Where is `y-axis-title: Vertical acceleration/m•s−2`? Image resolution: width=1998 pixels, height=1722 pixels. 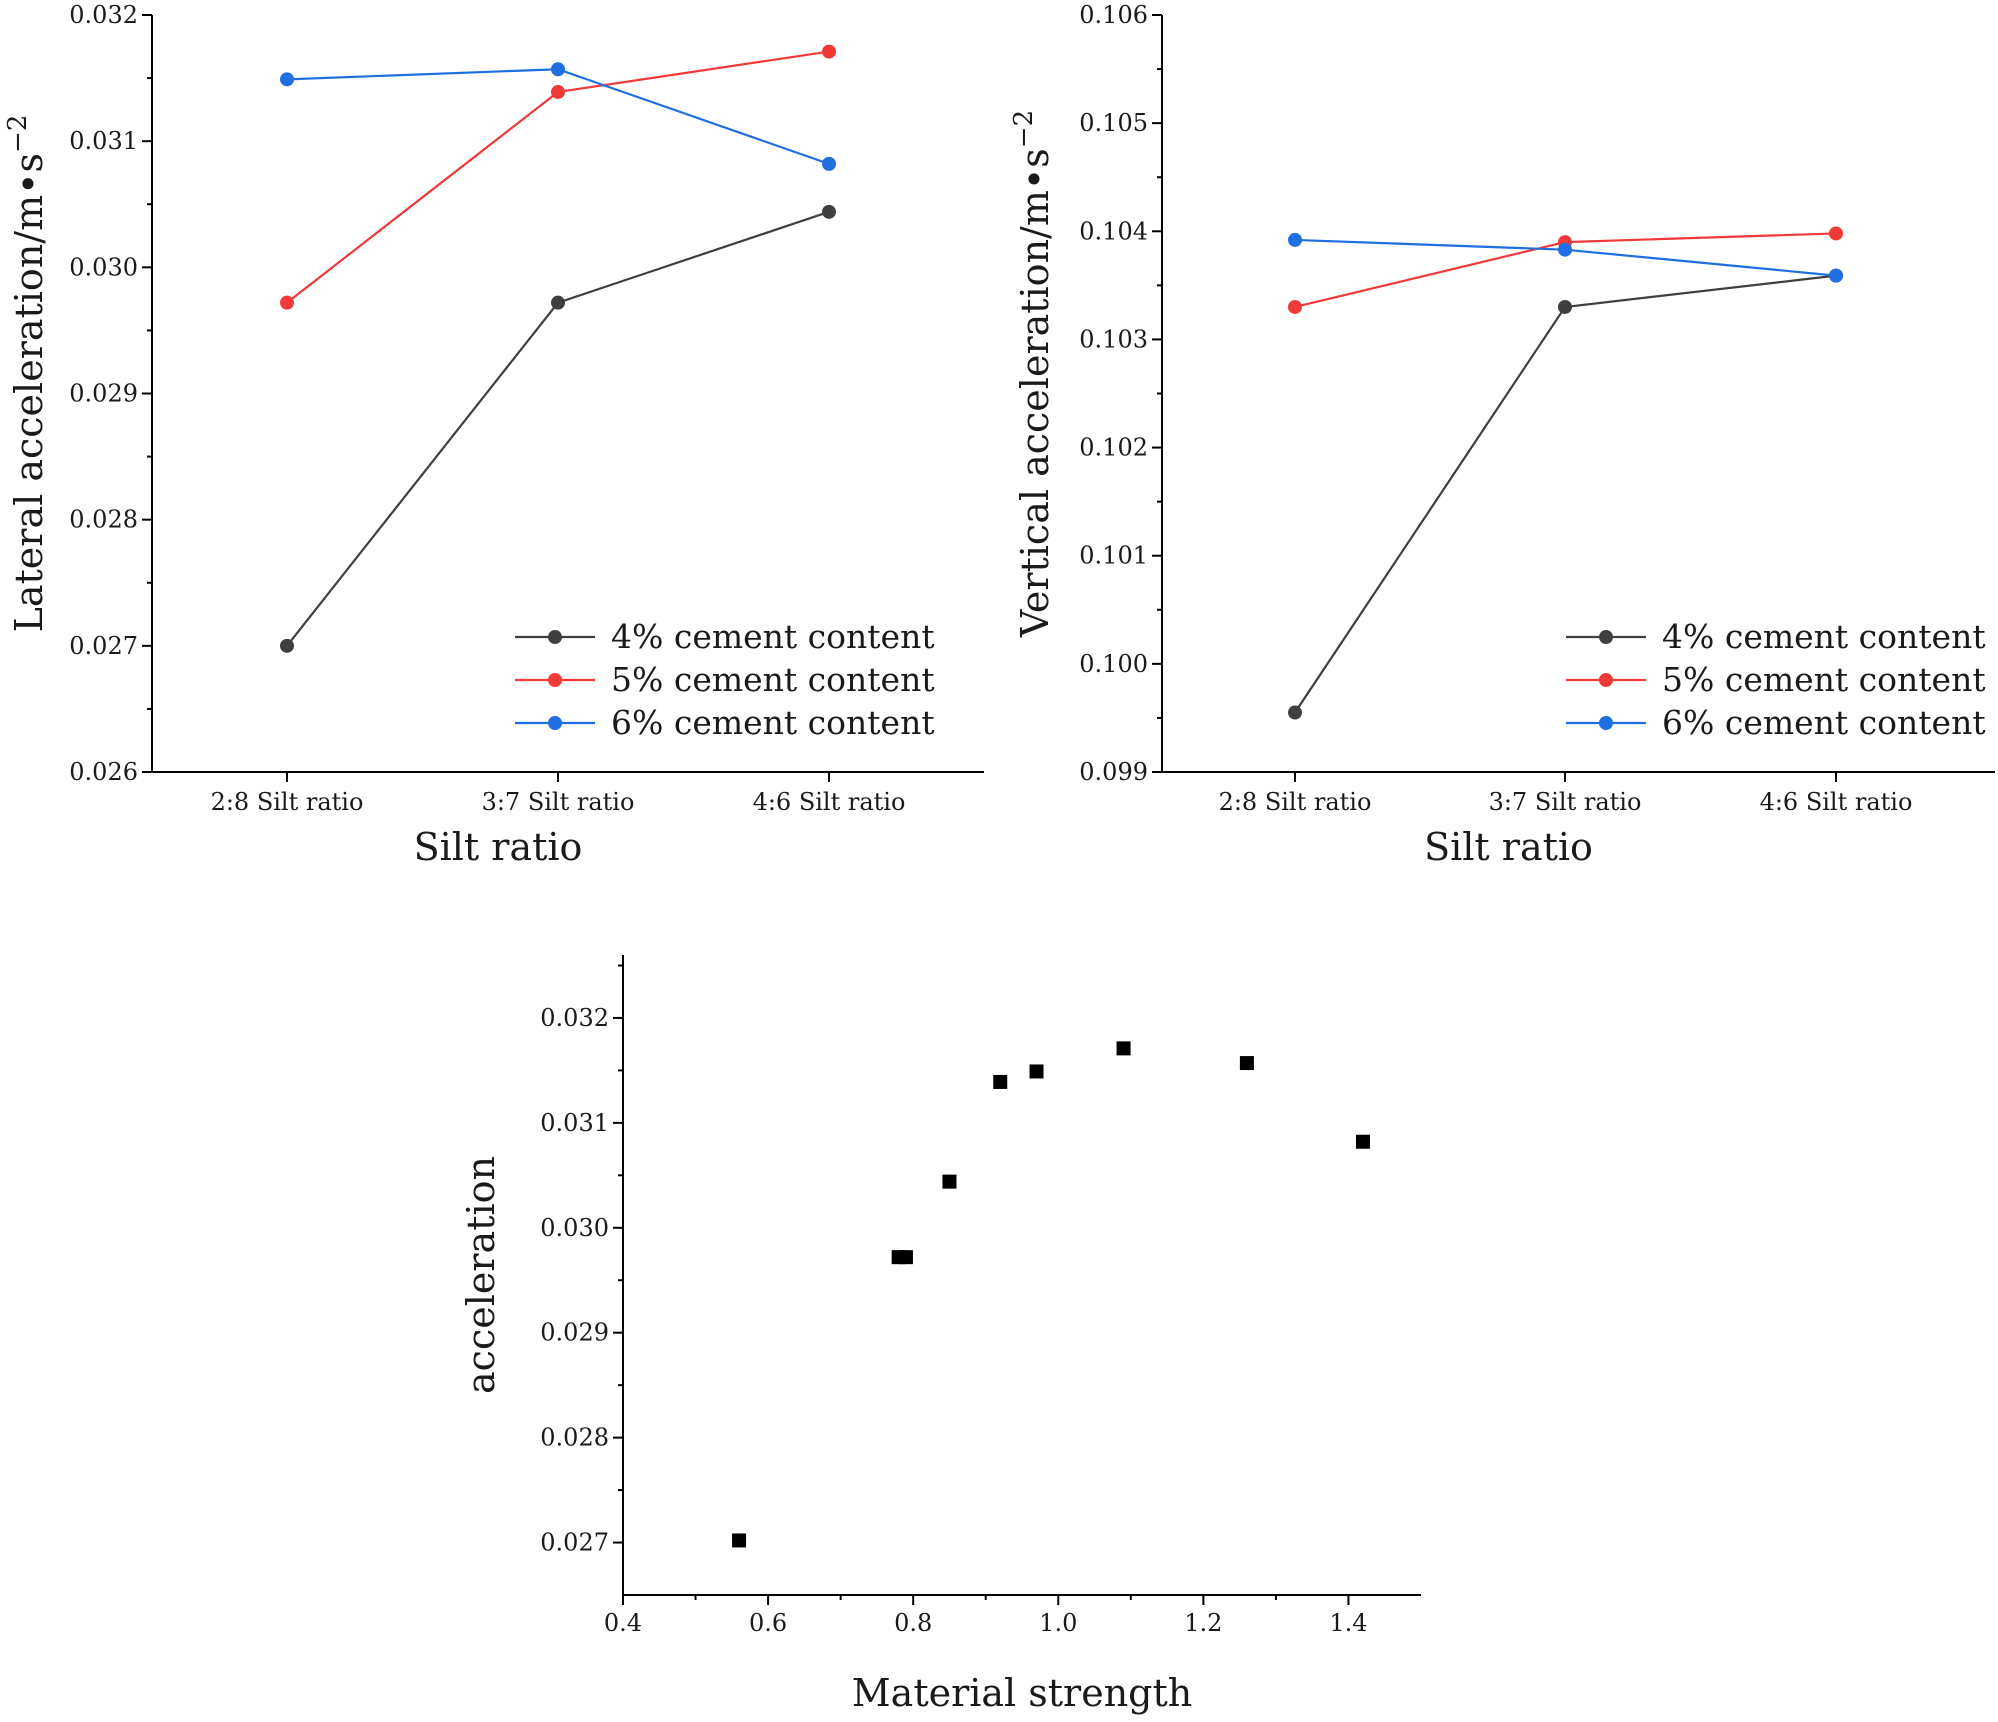 y-axis-title: Vertical acceleration/m•s−2 is located at coordinates (1033, 374).